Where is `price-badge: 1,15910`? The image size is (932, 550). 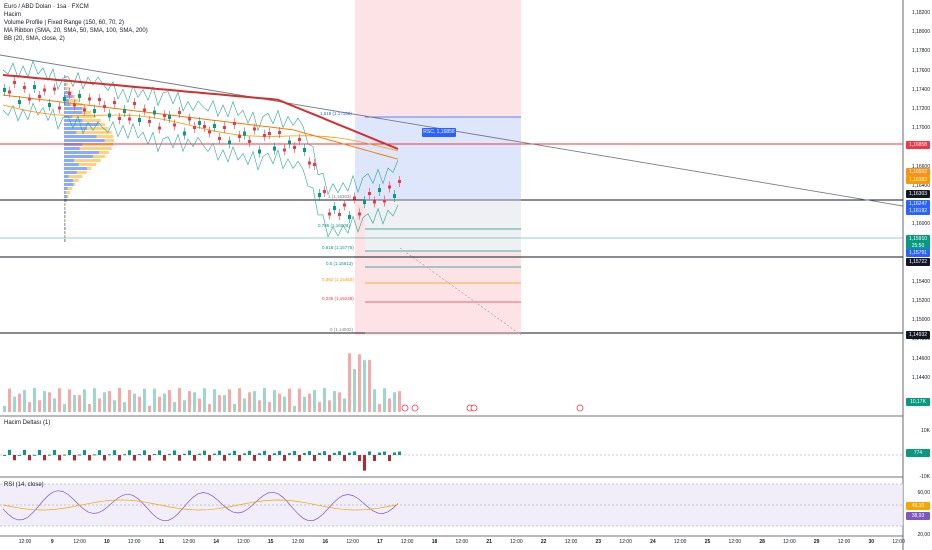 price-badge: 1,15910 is located at coordinates (918, 239).